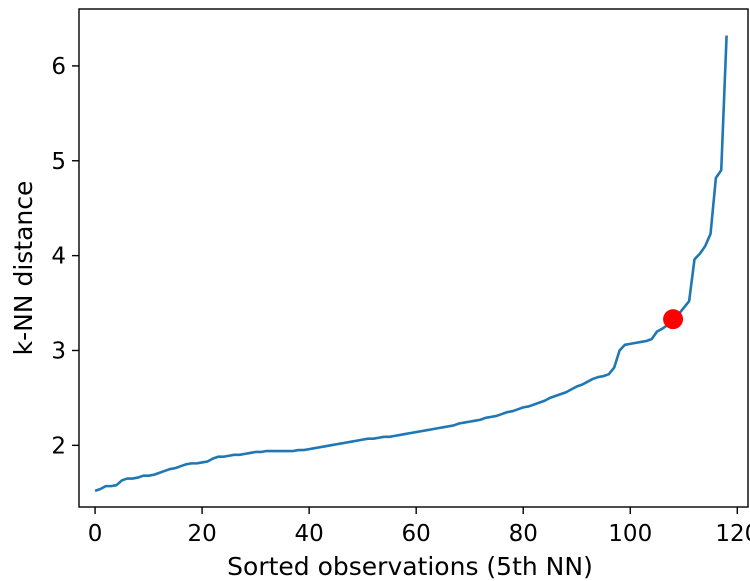  I want to click on highlight-point, so click(673, 319).